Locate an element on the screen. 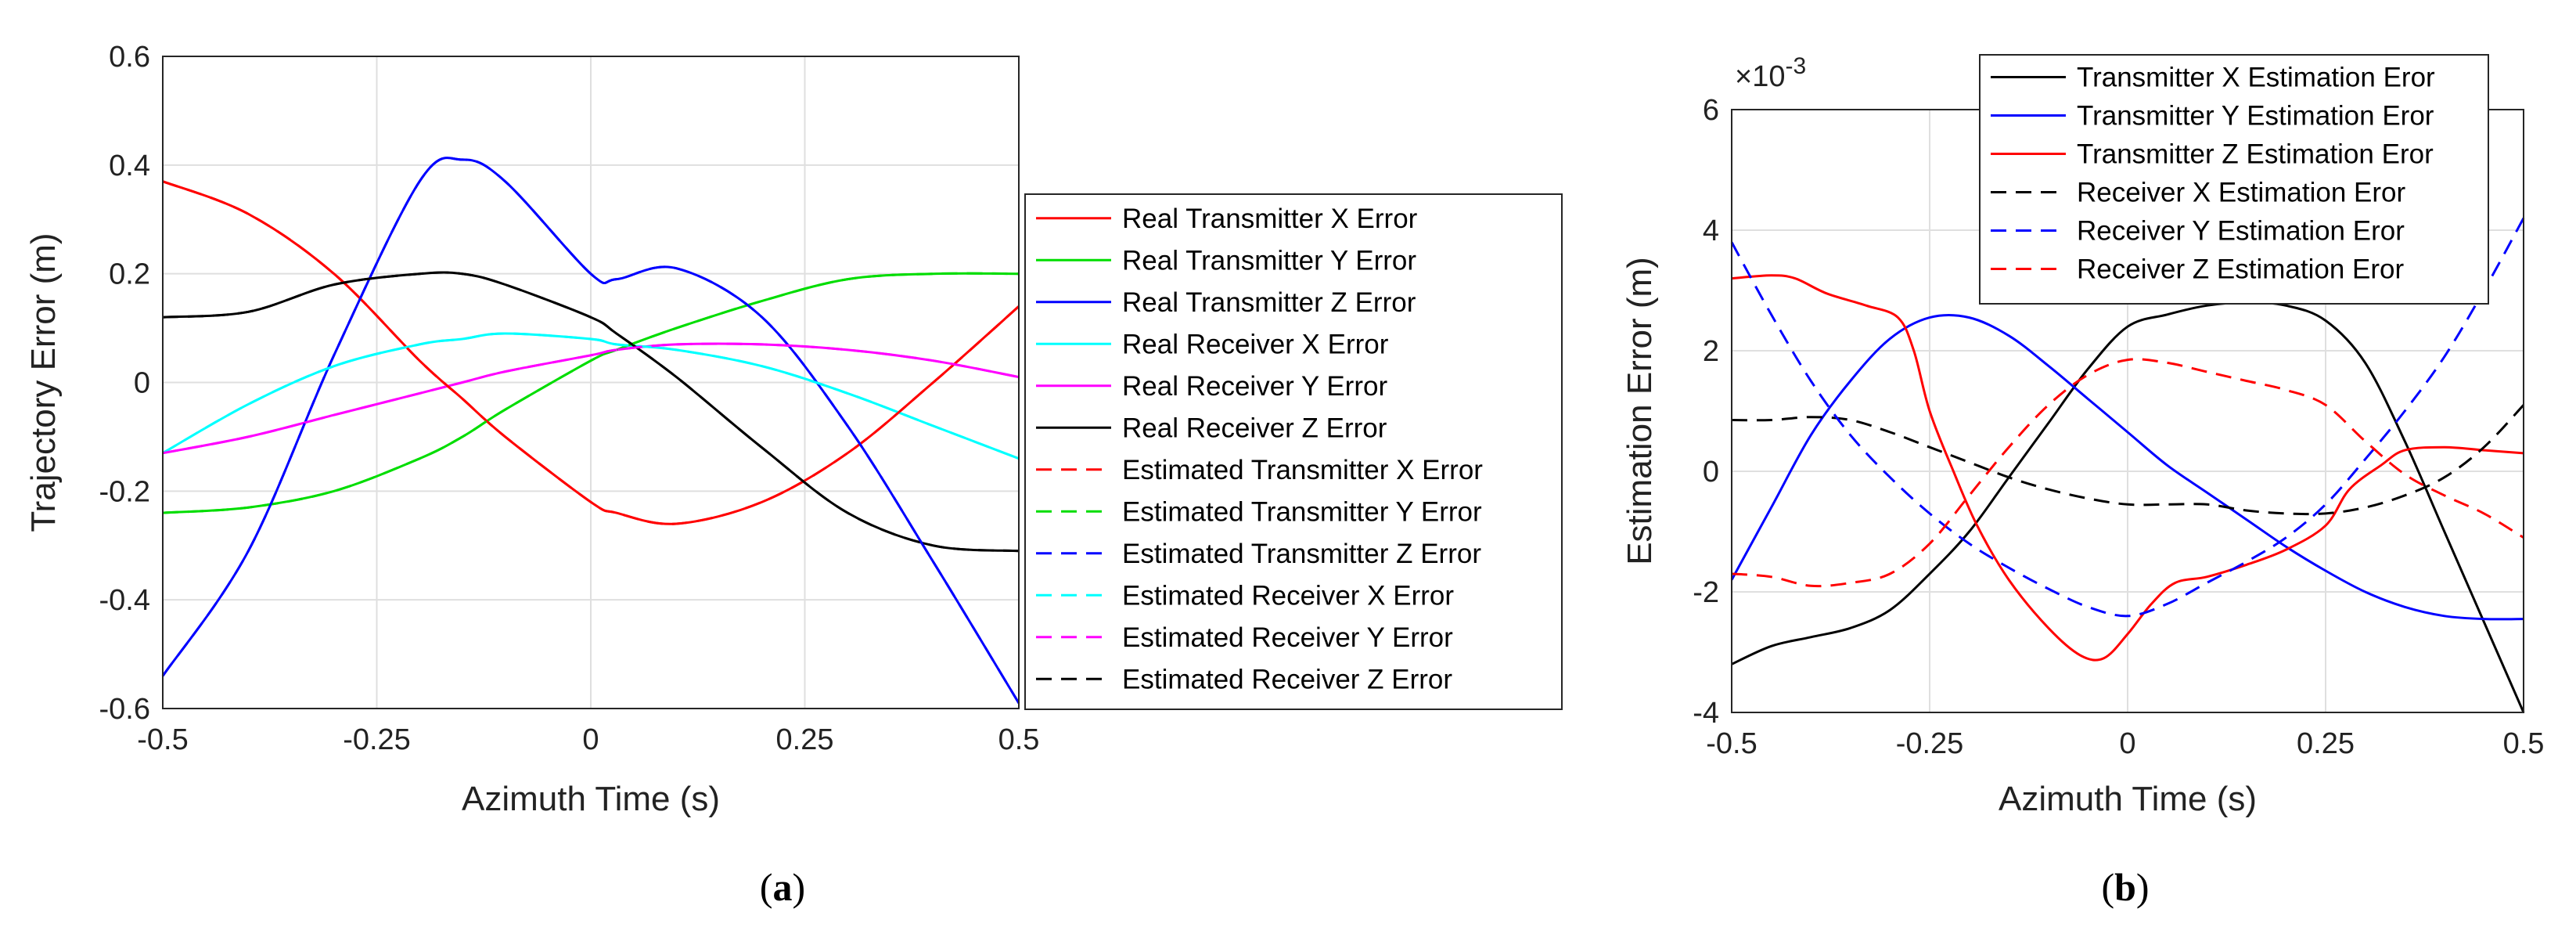 This screenshot has width=2576, height=934. panel-caption-a-letter: a is located at coordinates (783, 887).